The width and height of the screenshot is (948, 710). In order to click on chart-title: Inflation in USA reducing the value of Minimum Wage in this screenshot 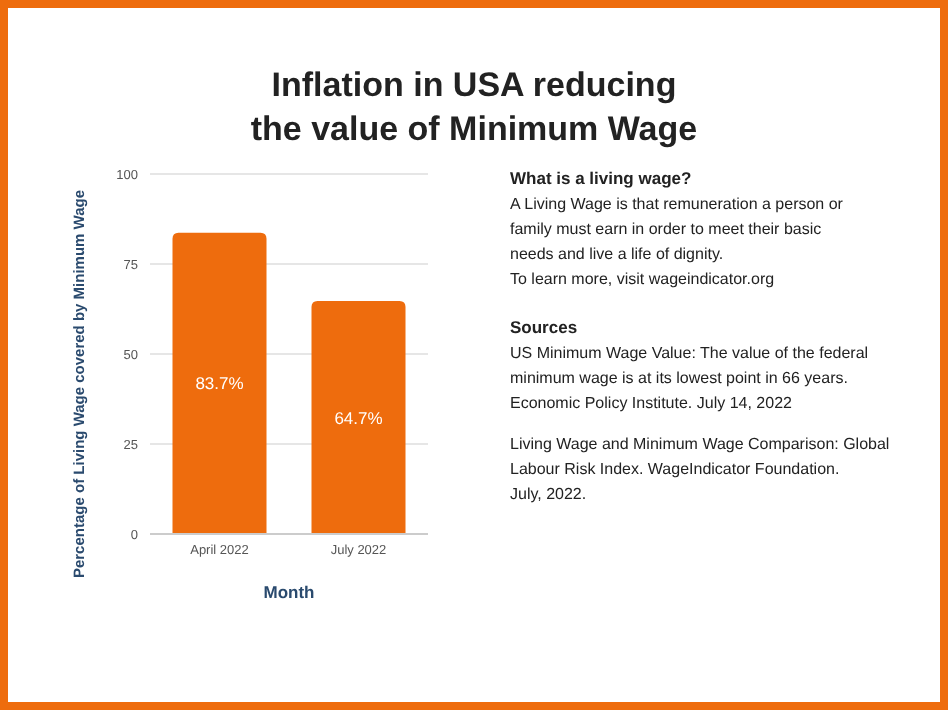, I will do `click(474, 107)`.